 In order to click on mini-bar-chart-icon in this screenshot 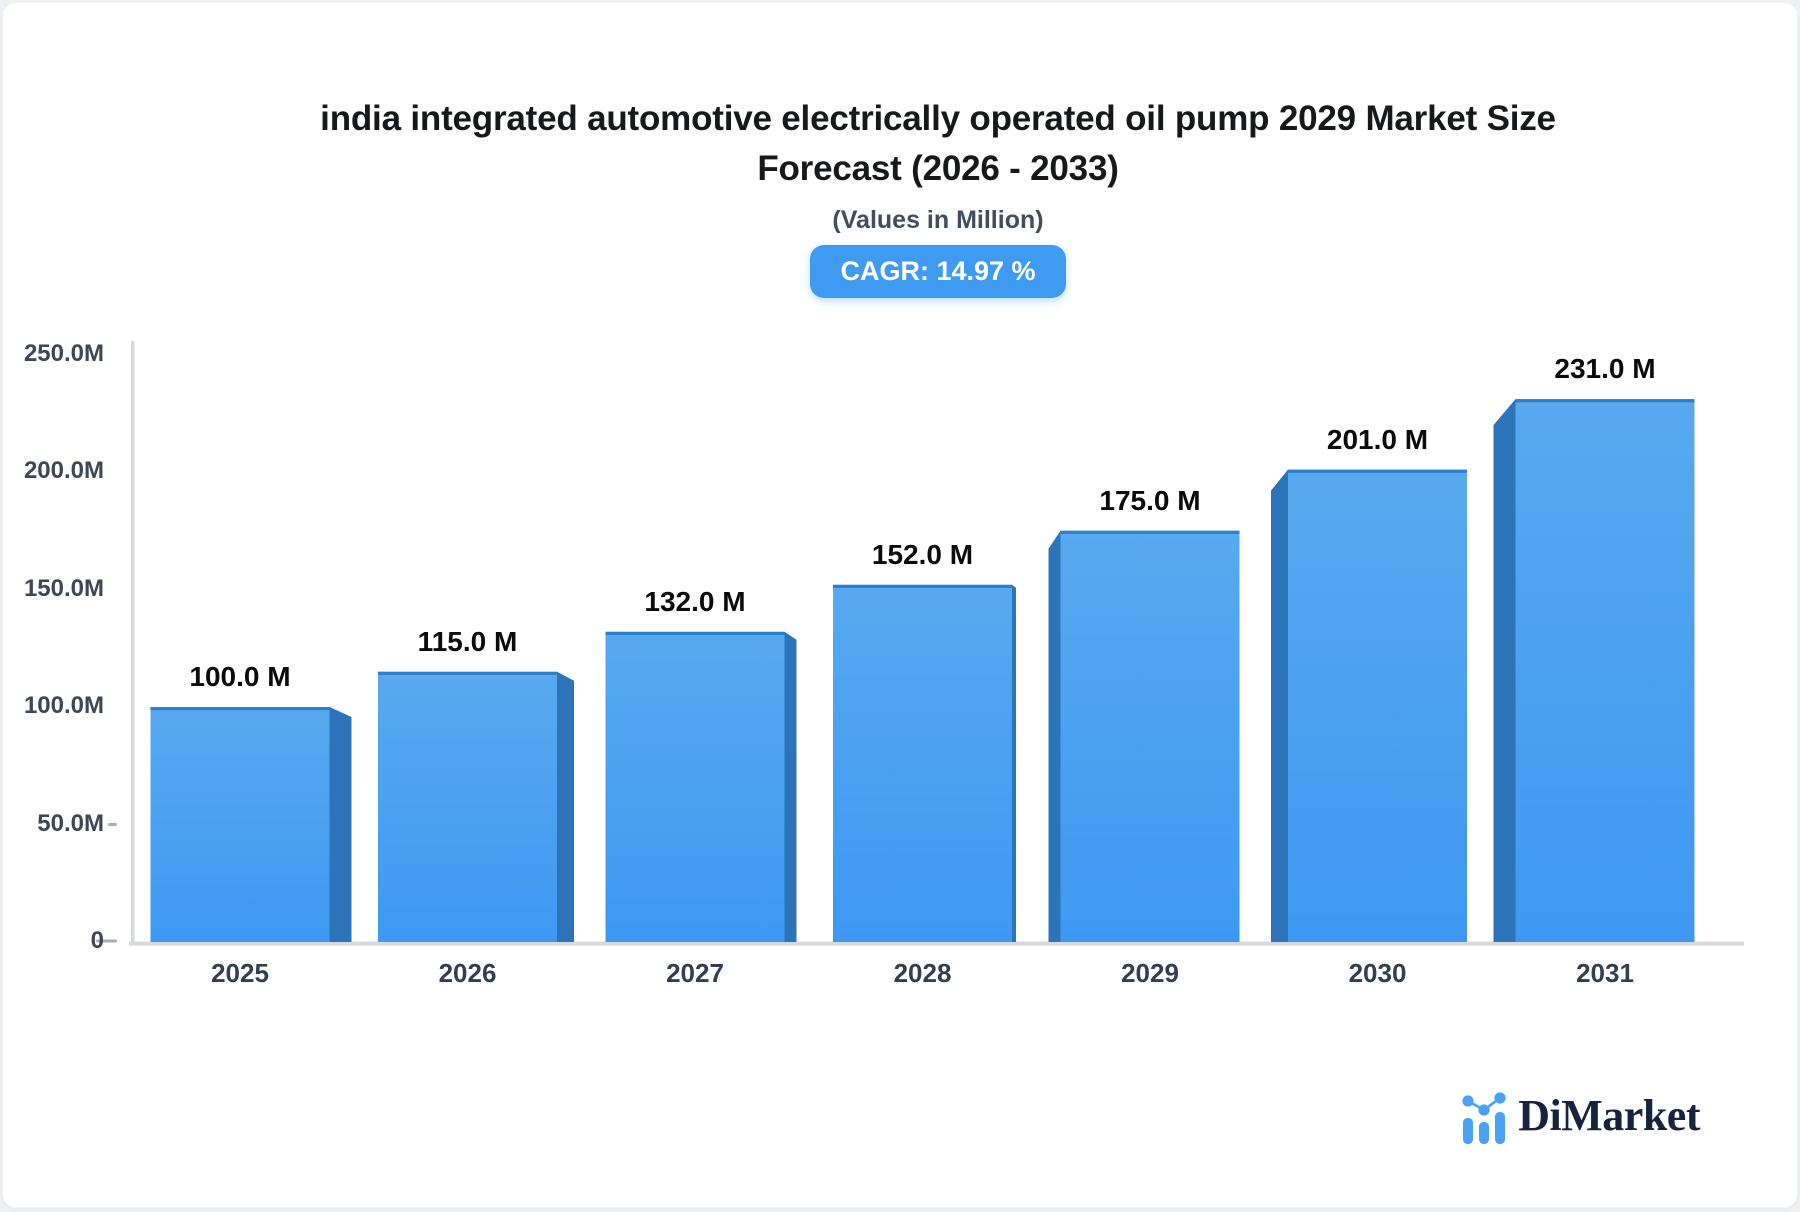, I will do `click(1484, 1118)`.